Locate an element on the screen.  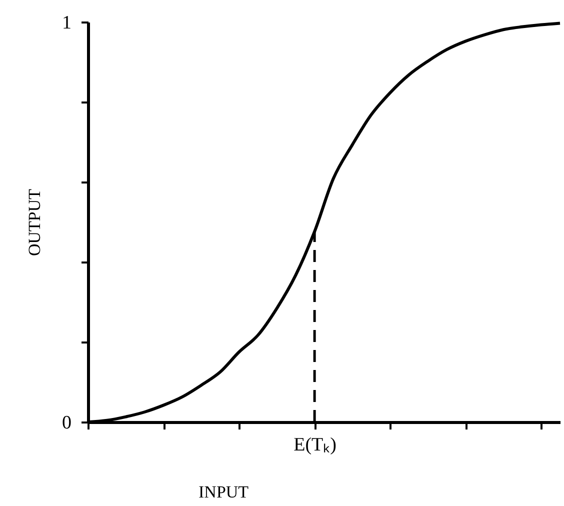
y-tick-label: 0 is located at coordinates (67, 423).